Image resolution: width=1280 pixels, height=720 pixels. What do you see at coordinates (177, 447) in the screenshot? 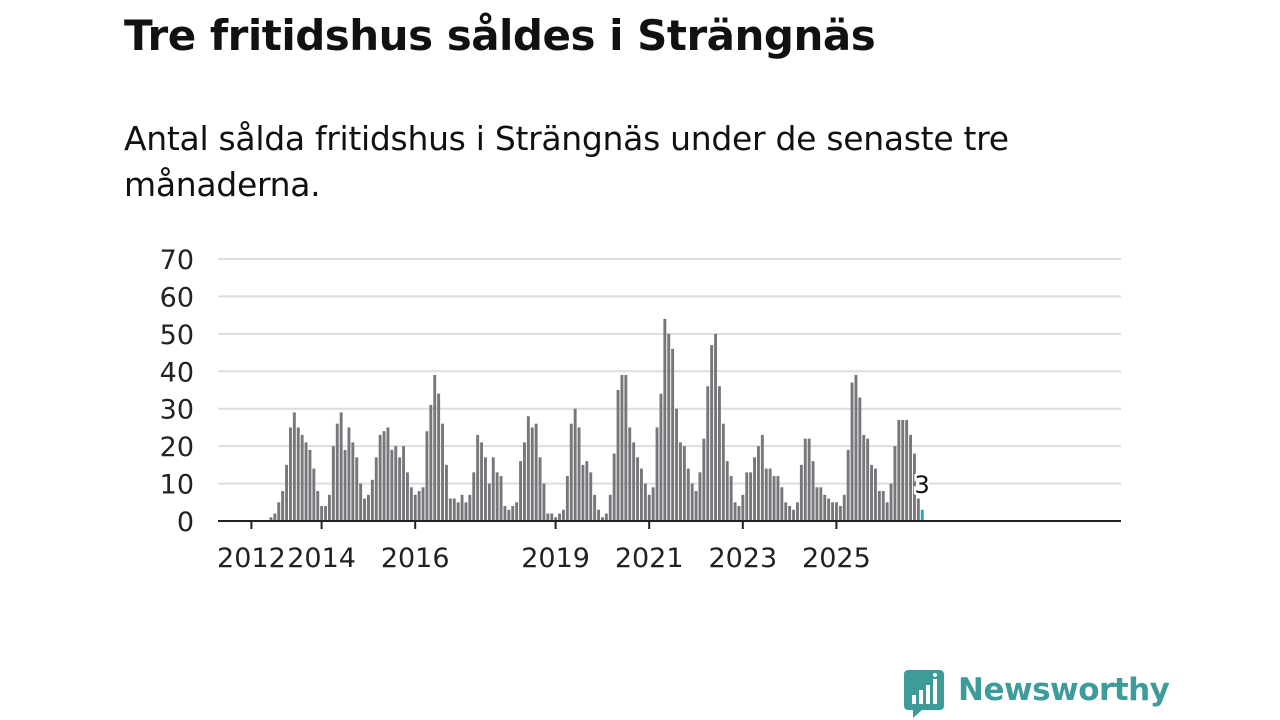
I see `y-tick-label: 20` at bounding box center [177, 447].